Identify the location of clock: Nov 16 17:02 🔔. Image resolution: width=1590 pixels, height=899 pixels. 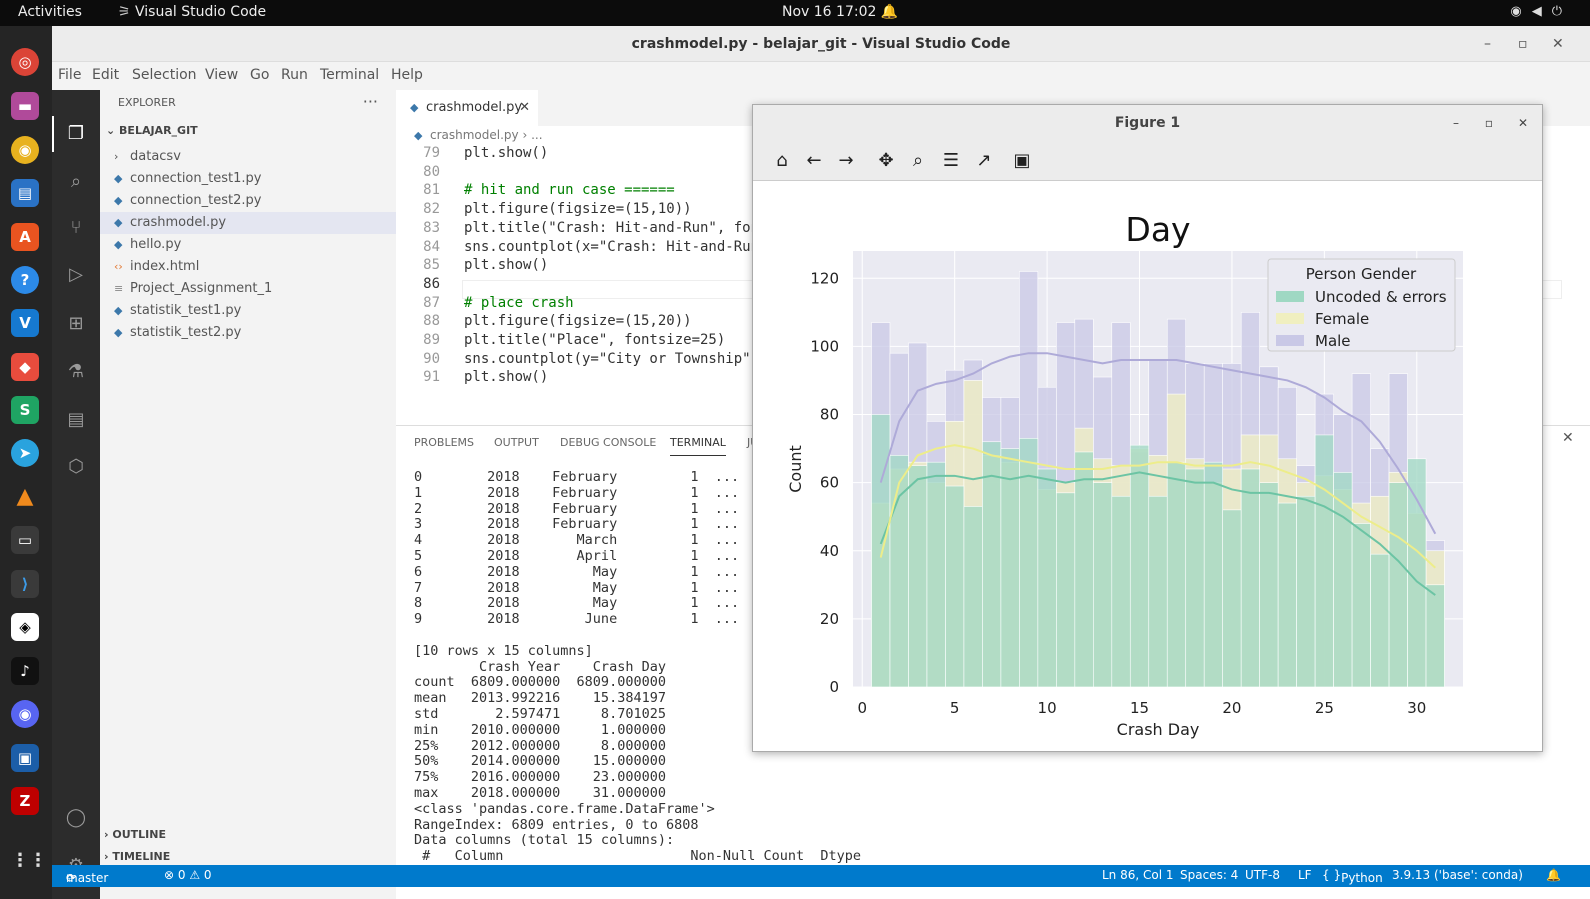
(840, 12).